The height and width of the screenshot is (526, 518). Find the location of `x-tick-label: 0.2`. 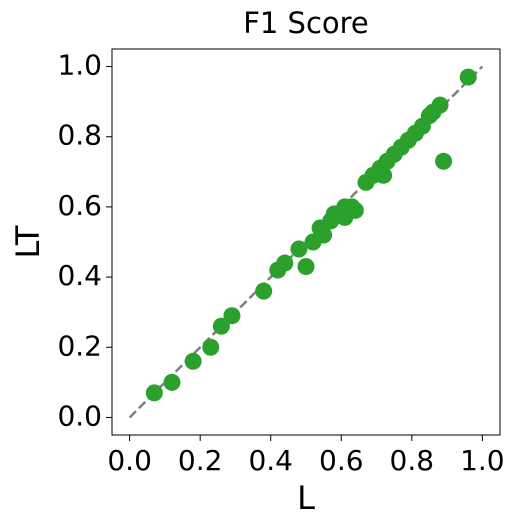

x-tick-label: 0.2 is located at coordinates (200, 460).